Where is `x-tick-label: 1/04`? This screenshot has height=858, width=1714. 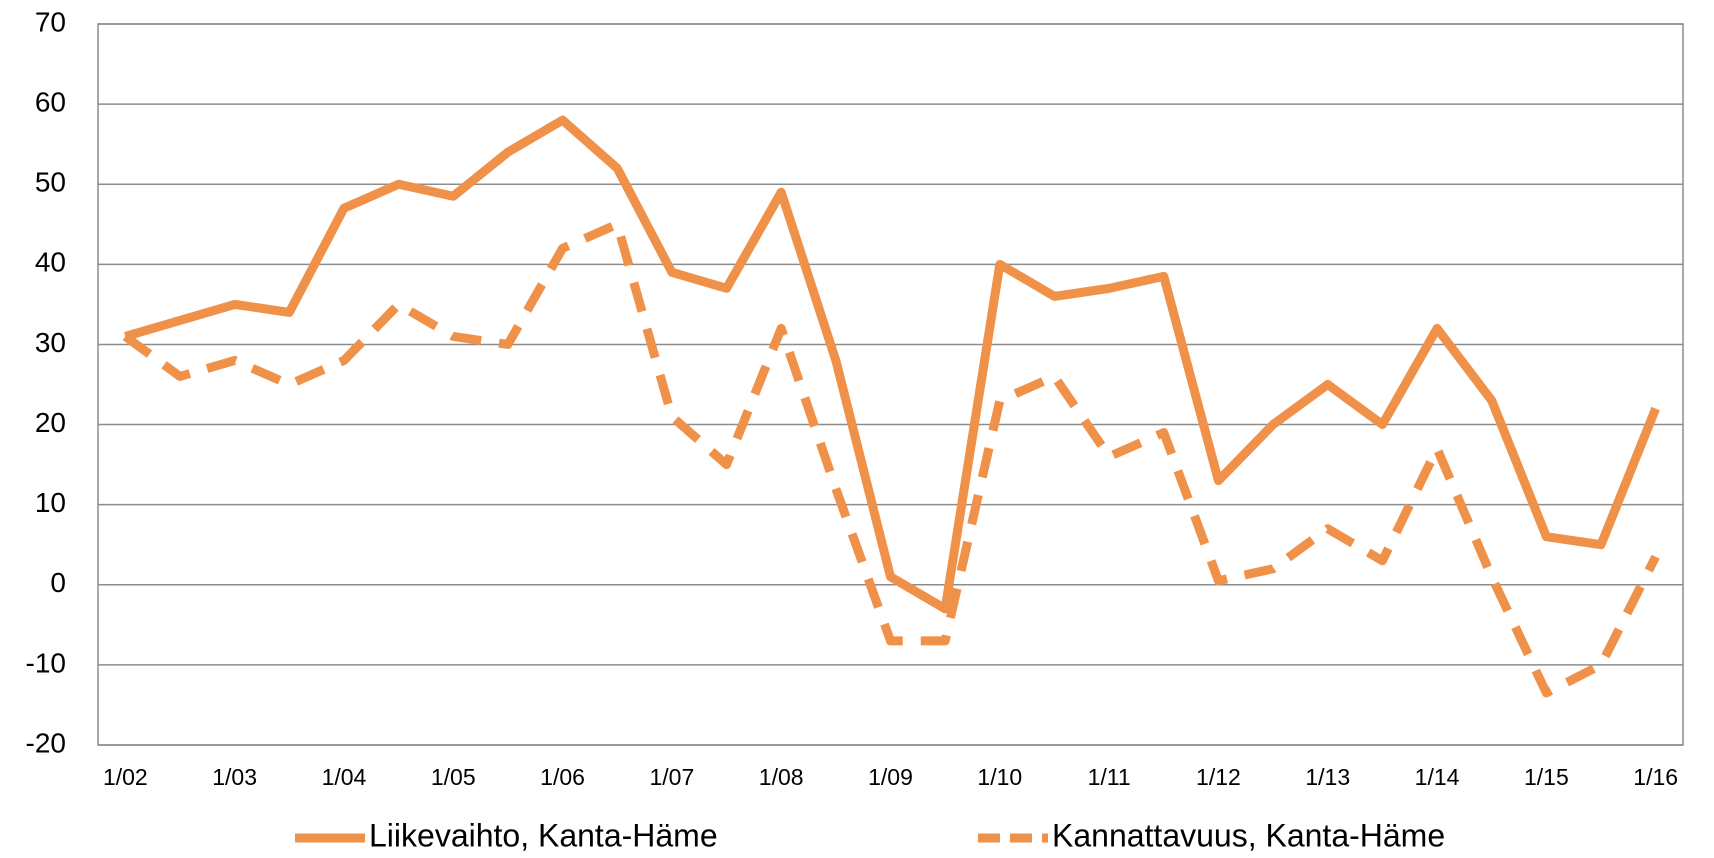 x-tick-label: 1/04 is located at coordinates (344, 777).